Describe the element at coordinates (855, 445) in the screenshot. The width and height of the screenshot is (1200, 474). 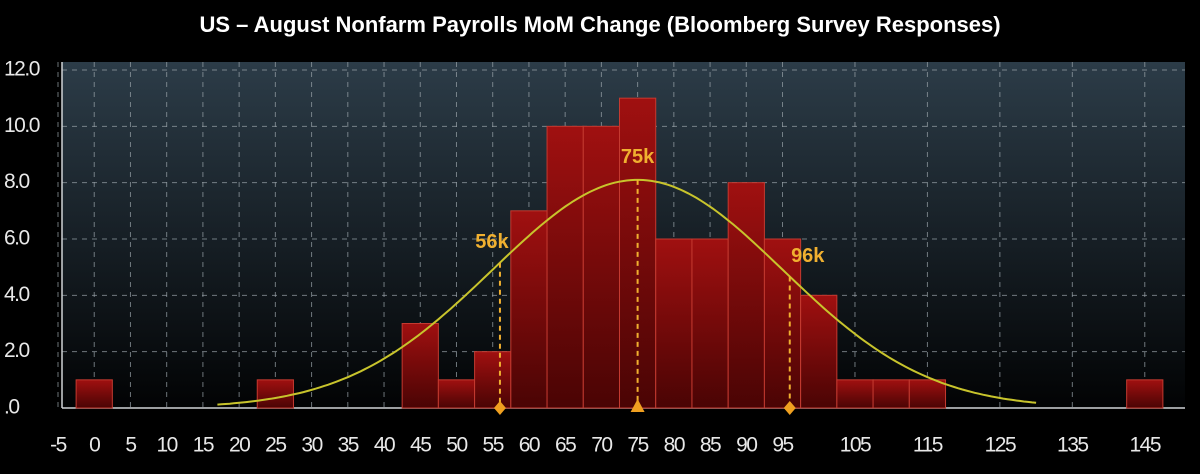
I see `x-tick-label: 105` at that location.